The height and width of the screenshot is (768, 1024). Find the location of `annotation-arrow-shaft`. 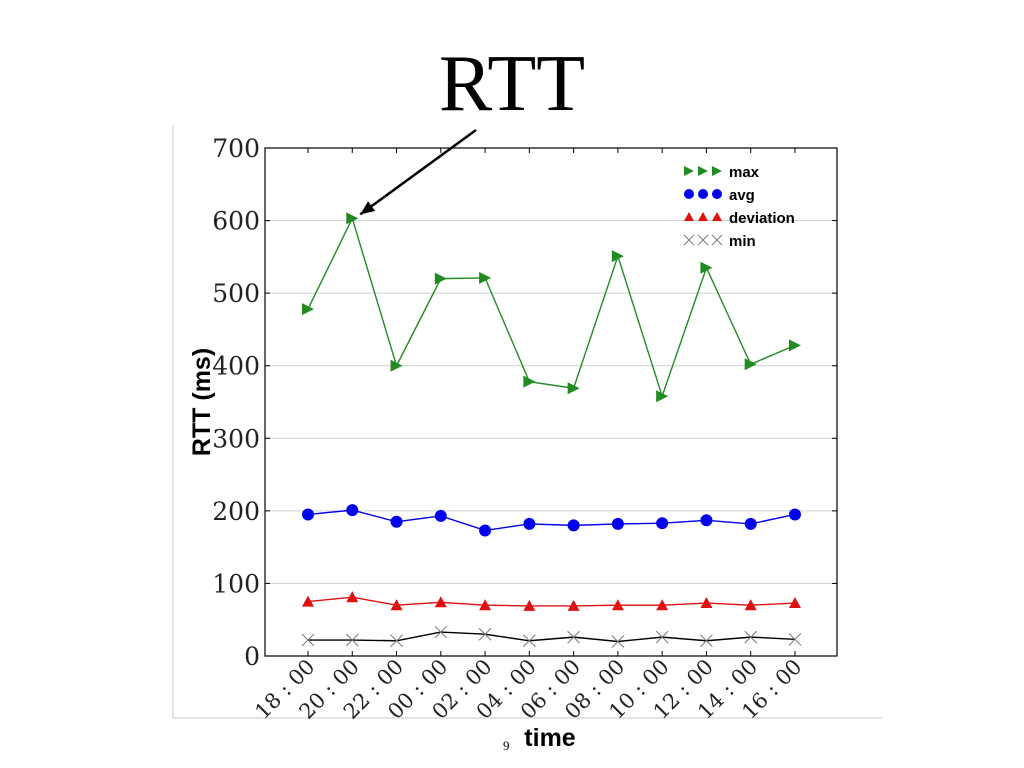

annotation-arrow-shaft is located at coordinates (418, 172).